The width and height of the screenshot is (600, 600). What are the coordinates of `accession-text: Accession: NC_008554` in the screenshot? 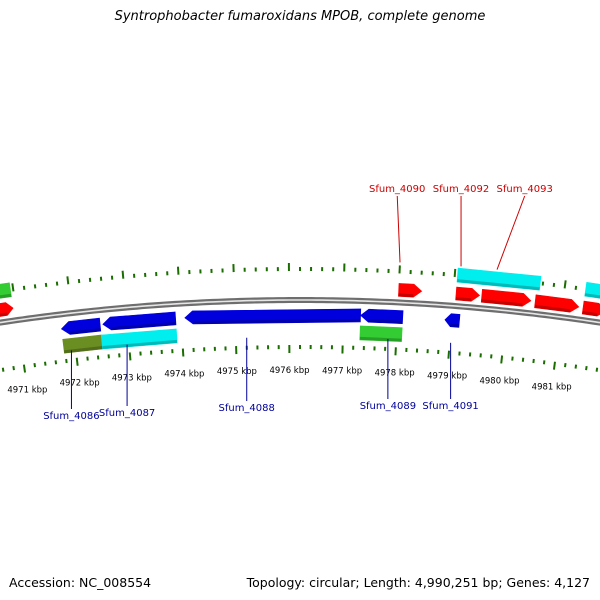 It's located at (80, 582).